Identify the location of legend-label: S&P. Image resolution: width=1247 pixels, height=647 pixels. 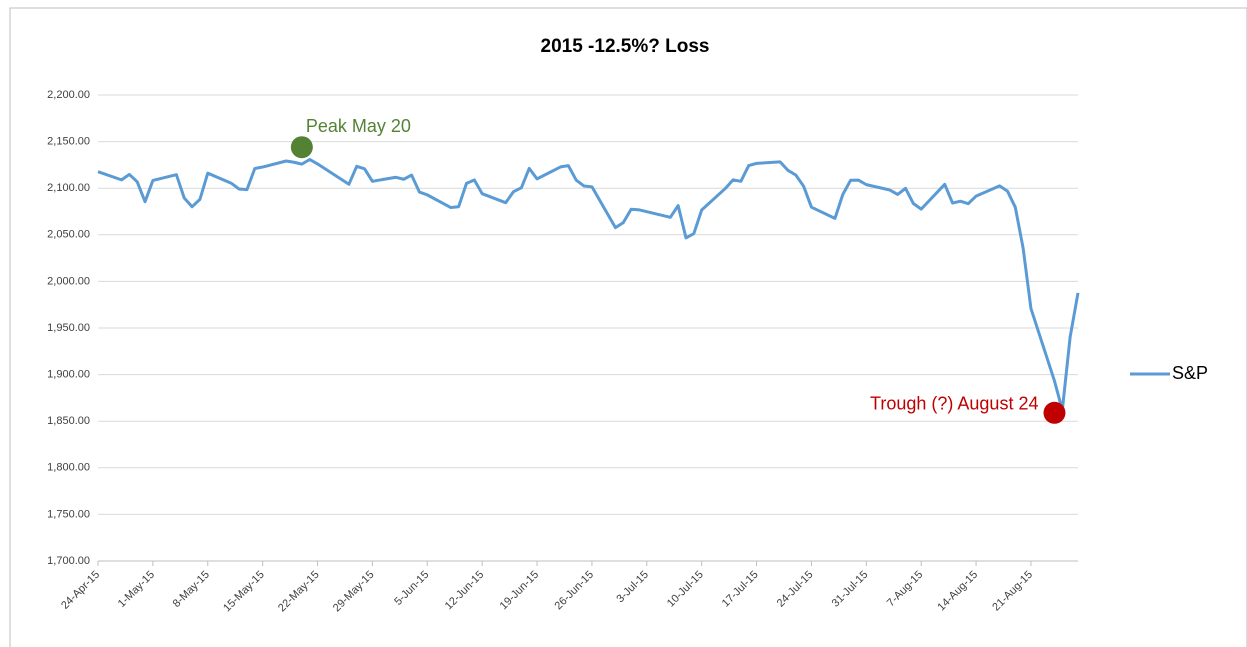
(1190, 373).